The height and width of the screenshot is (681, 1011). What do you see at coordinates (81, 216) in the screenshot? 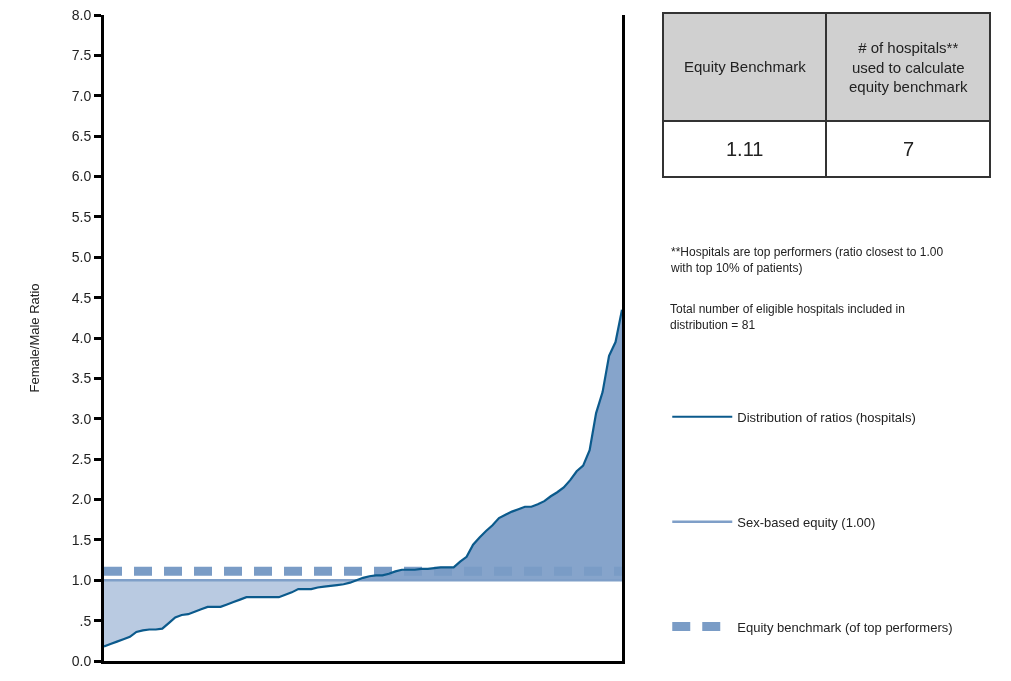
I see `y-tick-label: 5.5` at bounding box center [81, 216].